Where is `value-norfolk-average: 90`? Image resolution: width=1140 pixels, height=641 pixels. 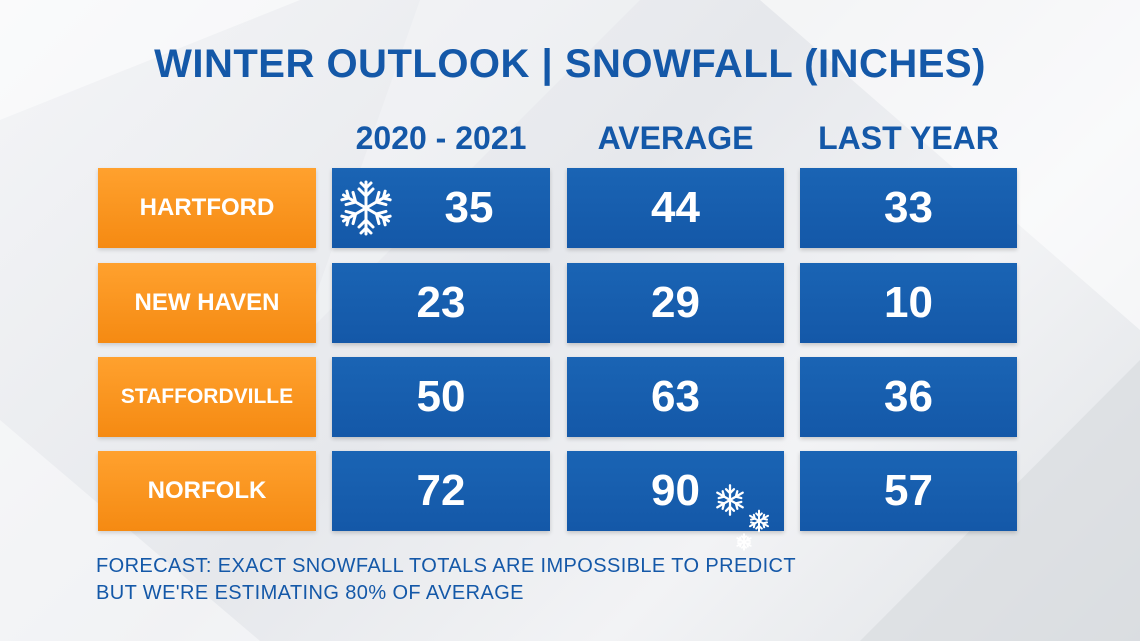
value-norfolk-average: 90 is located at coordinates (675, 501).